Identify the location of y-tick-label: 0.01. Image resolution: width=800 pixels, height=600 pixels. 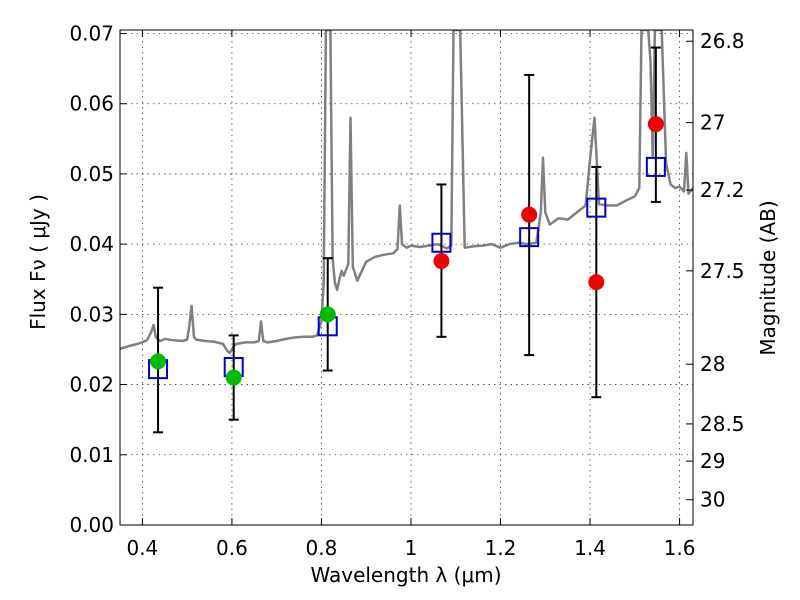
(91, 455).